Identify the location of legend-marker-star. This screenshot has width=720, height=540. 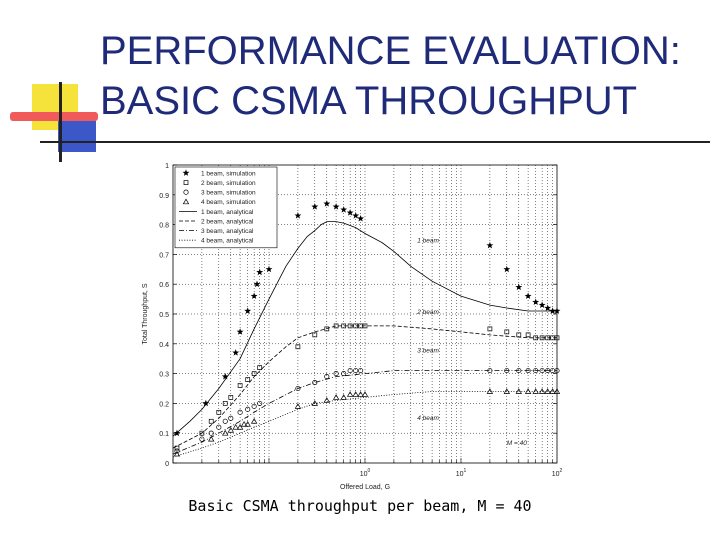
(186, 172).